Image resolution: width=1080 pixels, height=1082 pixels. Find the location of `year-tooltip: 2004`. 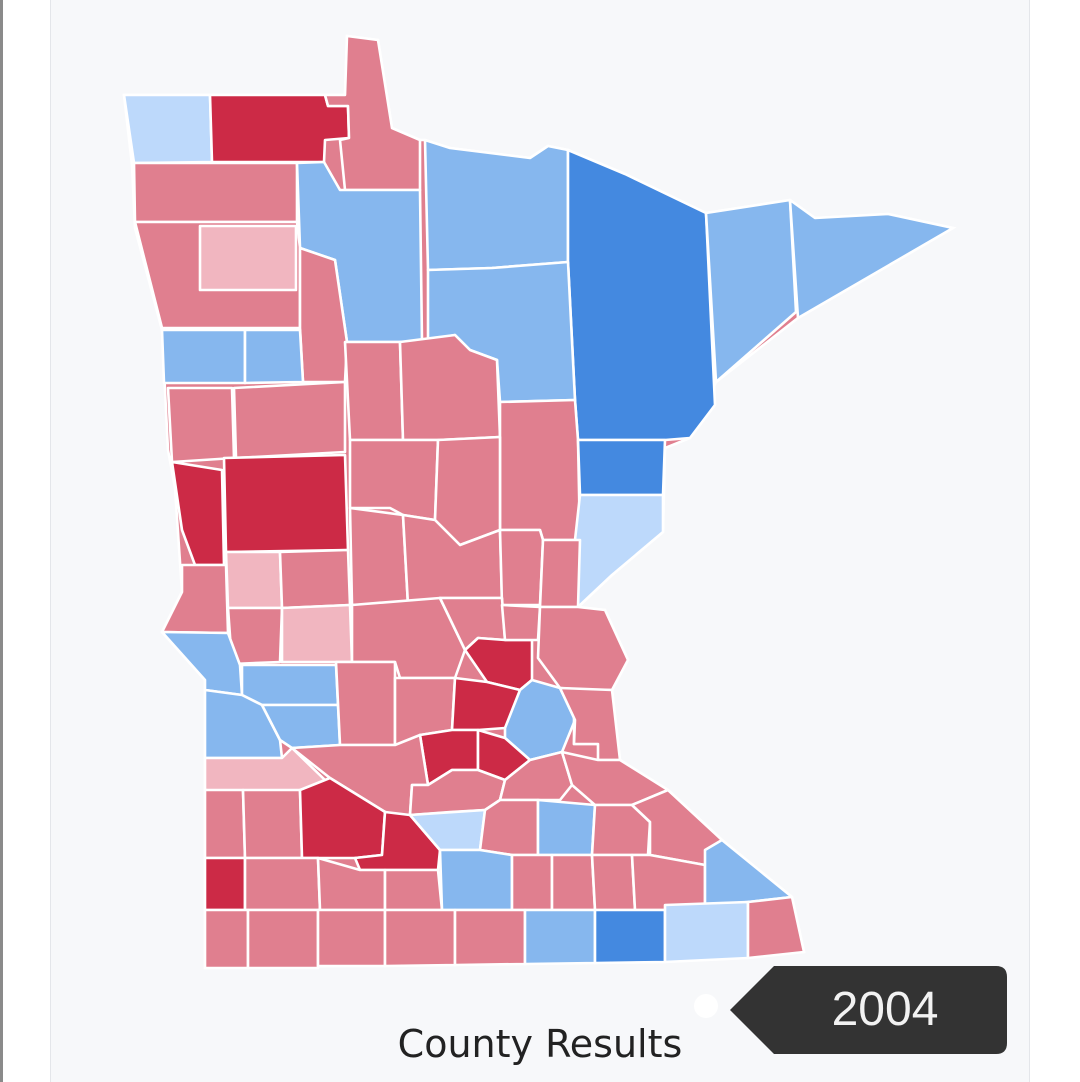

year-tooltip: 2004 is located at coordinates (868, 1010).